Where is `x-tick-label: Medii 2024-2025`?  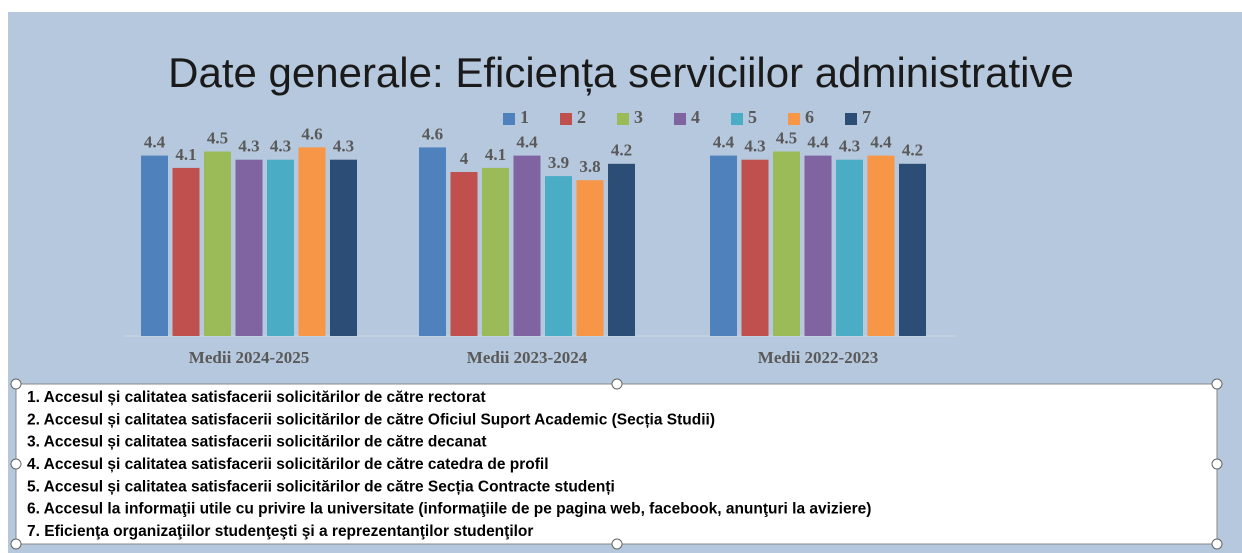
x-tick-label: Medii 2024-2025 is located at coordinates (249, 357).